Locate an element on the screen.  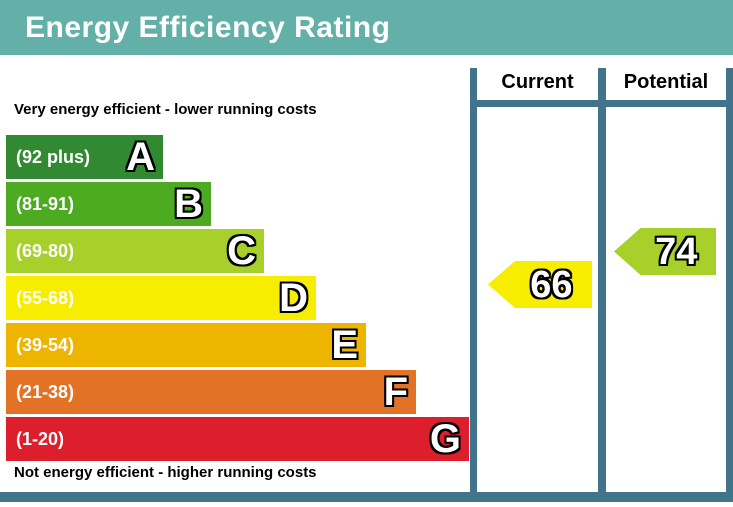
potential-column-right-border is located at coordinates (729, 280).